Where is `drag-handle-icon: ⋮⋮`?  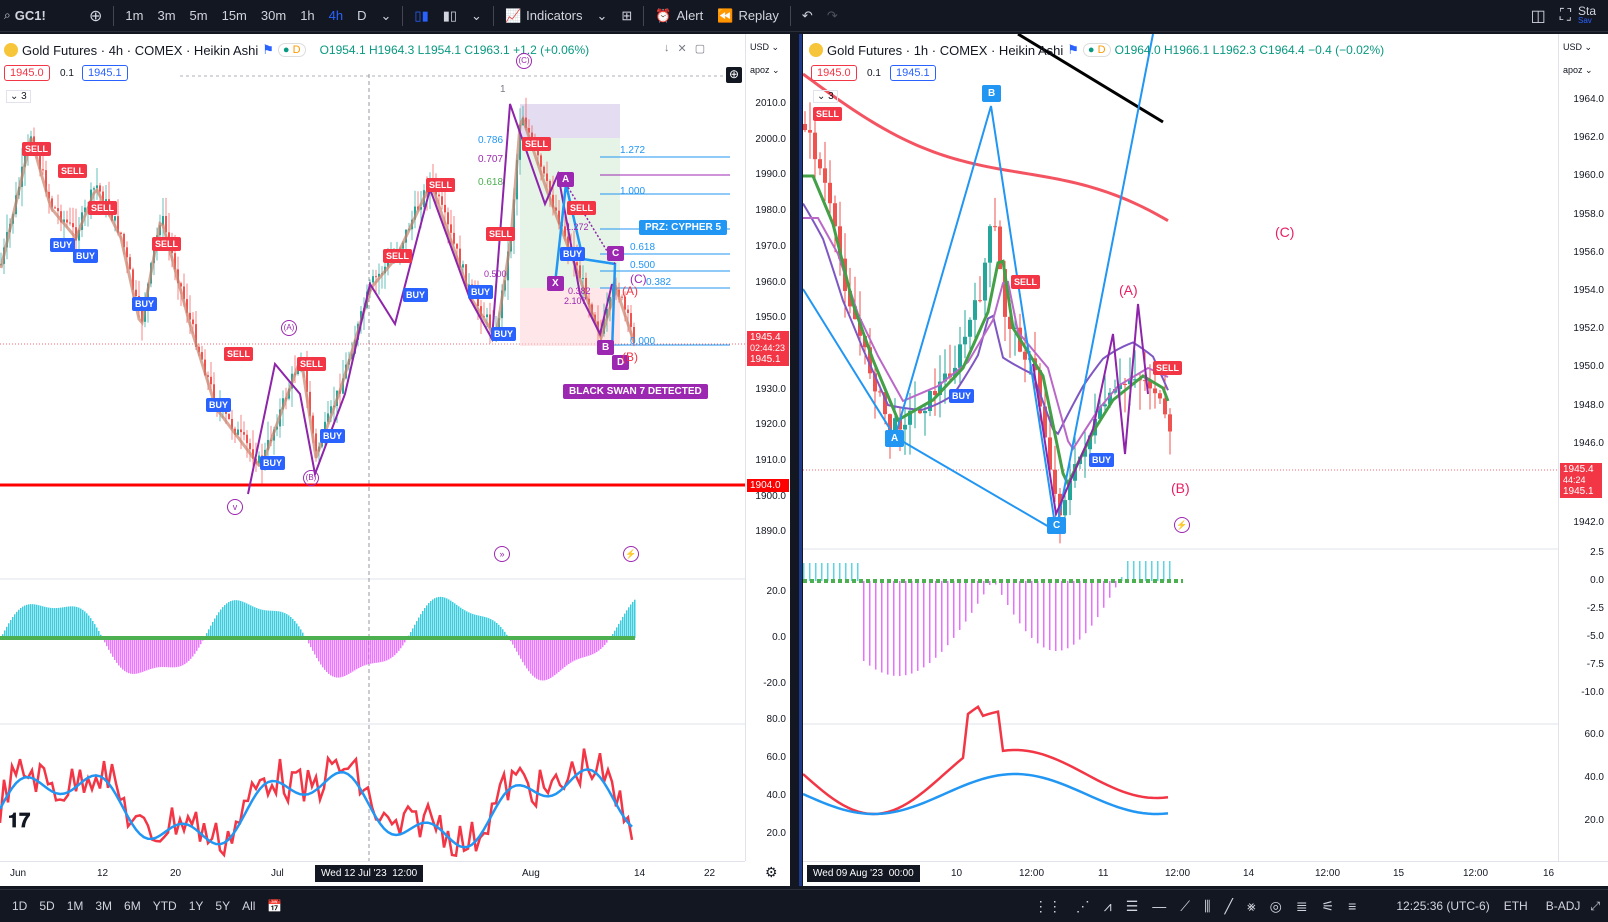 drag-handle-icon: ⋮⋮ is located at coordinates (1047, 905).